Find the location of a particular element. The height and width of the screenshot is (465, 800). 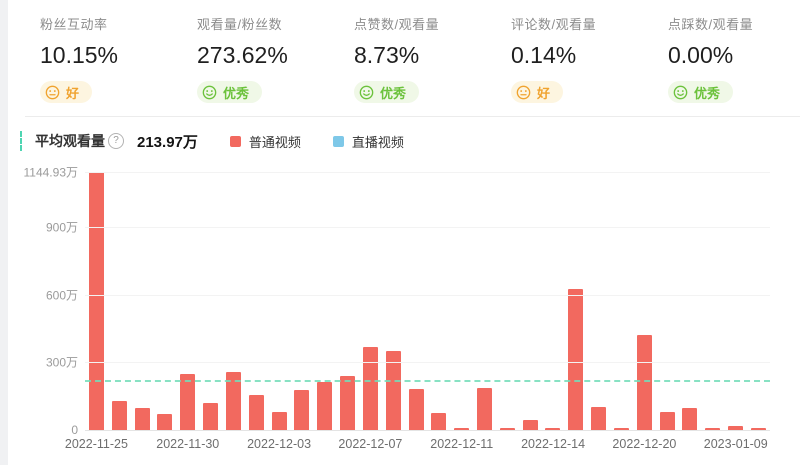

metric-label: 观看量/粉丝数 is located at coordinates (240, 24).